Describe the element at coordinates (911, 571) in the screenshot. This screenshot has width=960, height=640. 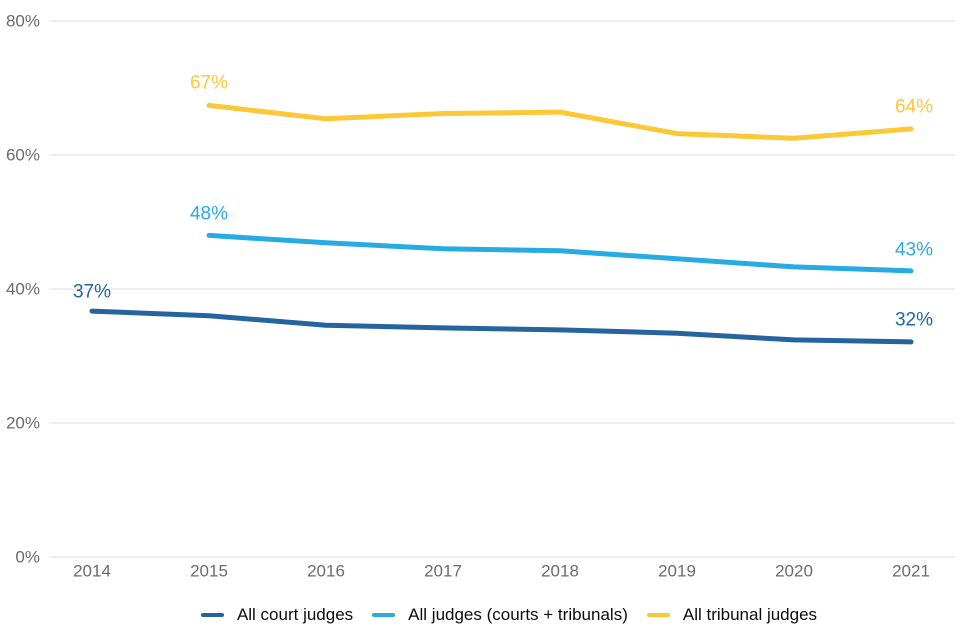
I see `x-tick-label: 2021` at that location.